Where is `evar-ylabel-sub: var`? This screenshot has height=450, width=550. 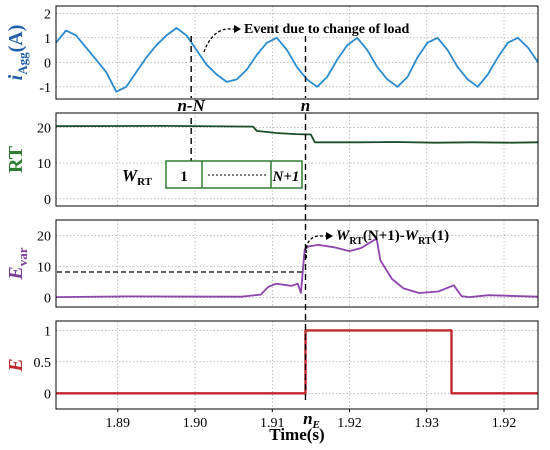
evar-ylabel-sub: var is located at coordinates (22, 256).